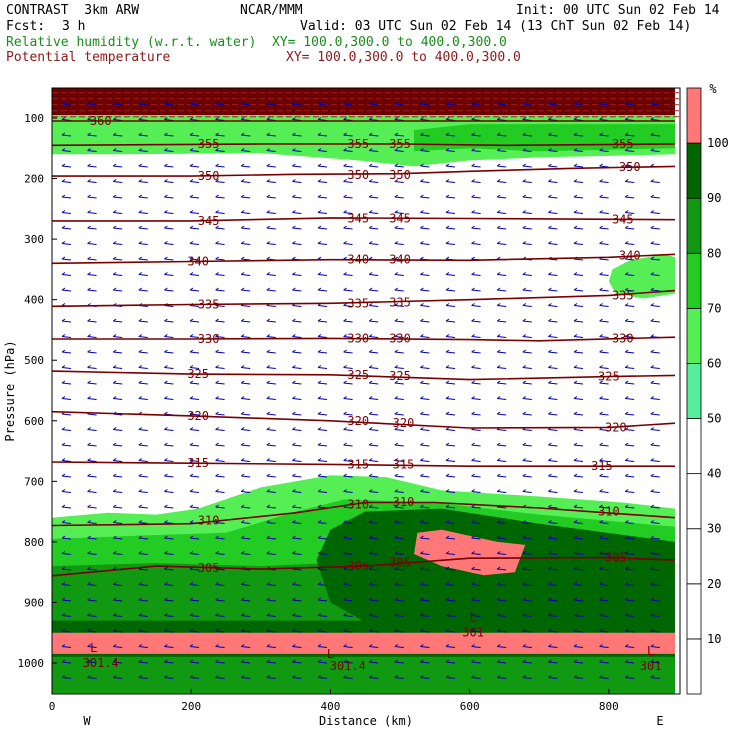 The width and height of the screenshot is (740, 740). Describe the element at coordinates (609, 706) in the screenshot. I see `x-tick-label: 800` at that location.